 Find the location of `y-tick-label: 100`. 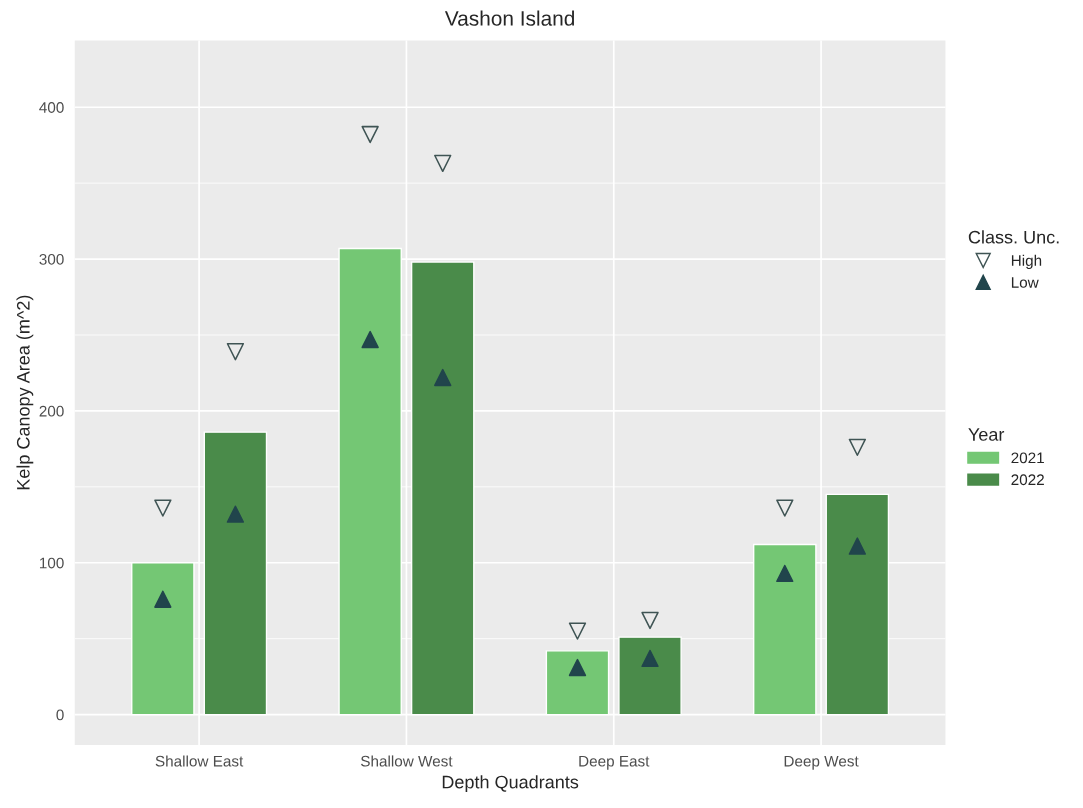

y-tick-label: 100 is located at coordinates (51, 563).